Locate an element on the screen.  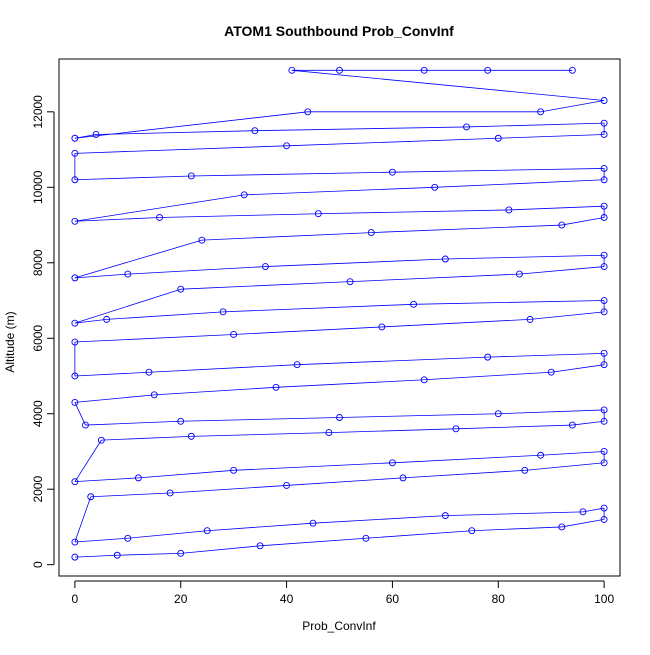
x-axis-label: Prob_ConvInf is located at coordinates (339, 626).